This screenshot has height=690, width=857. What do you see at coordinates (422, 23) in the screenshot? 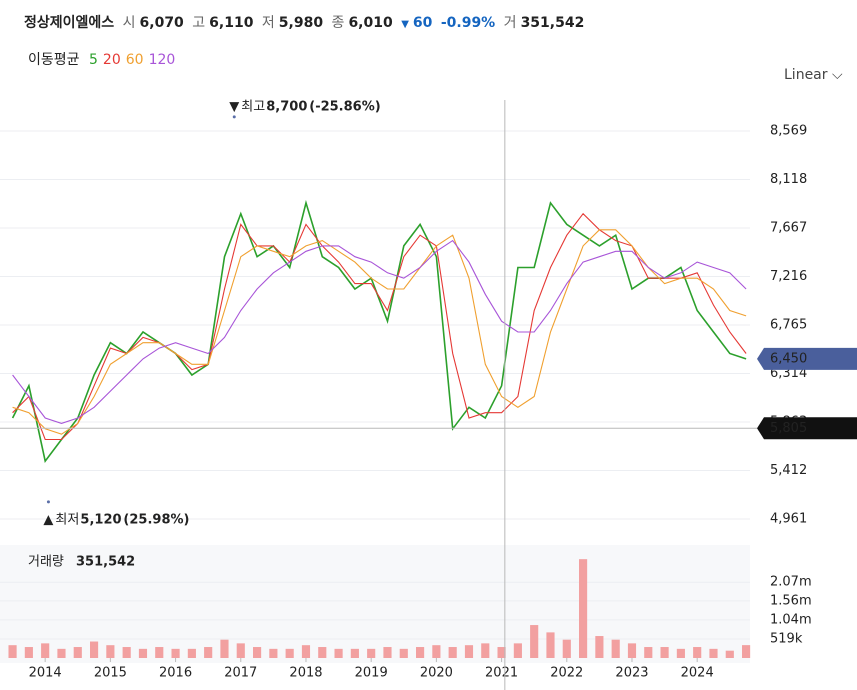
I see `change-value: 60` at bounding box center [422, 23].